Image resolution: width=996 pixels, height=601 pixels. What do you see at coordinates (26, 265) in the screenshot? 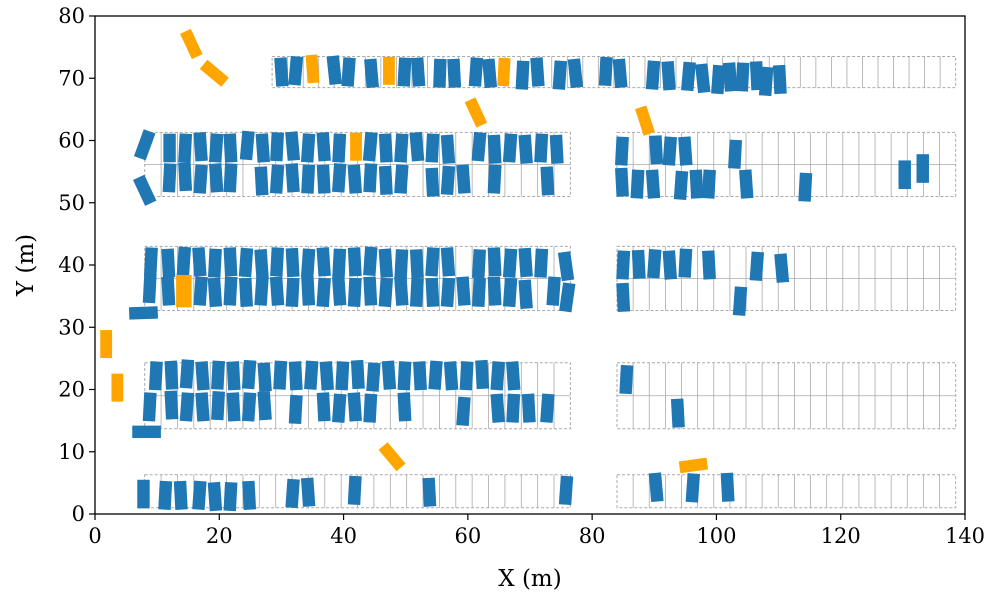
I see `y-axis-label: Y (m)` at bounding box center [26, 265].